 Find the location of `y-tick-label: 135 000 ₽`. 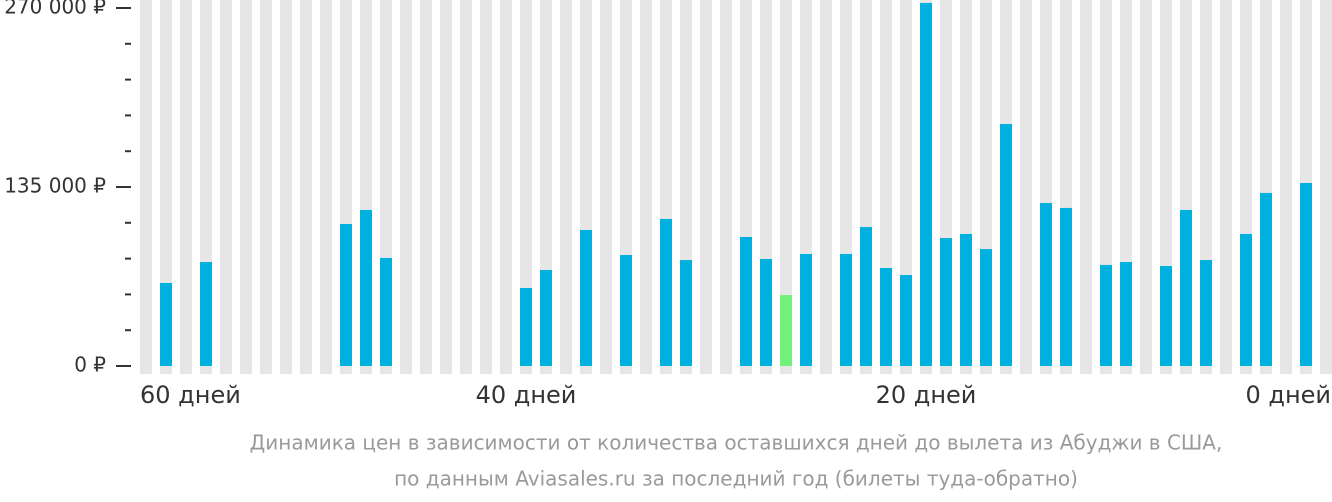

y-tick-label: 135 000 ₽ is located at coordinates (55, 186).